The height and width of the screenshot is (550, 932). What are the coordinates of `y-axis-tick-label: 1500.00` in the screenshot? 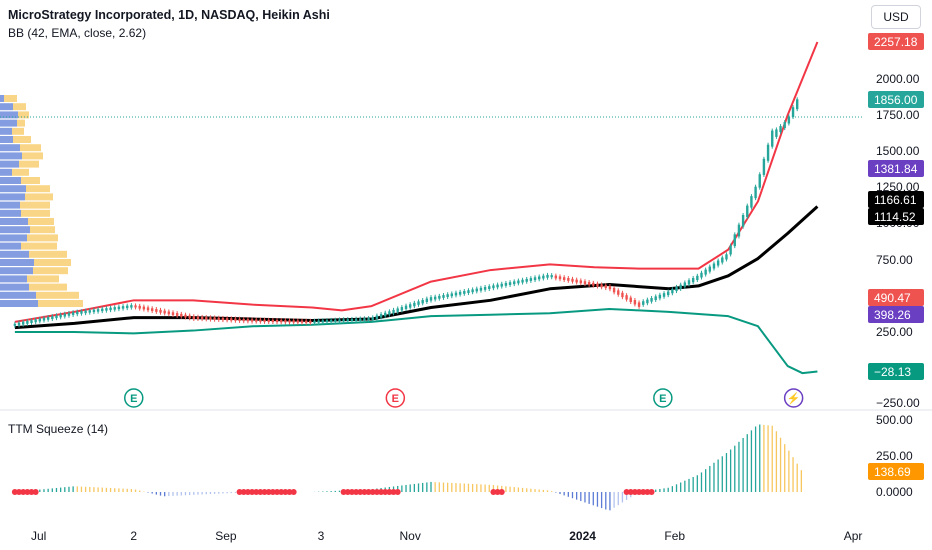 It's located at (898, 151).